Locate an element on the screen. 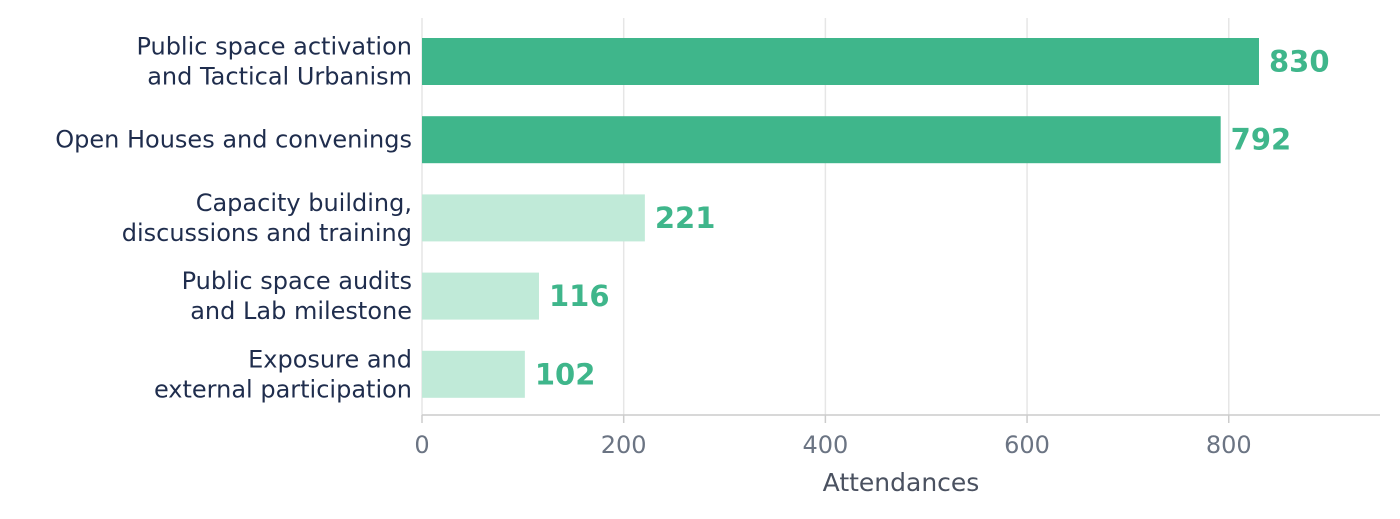 This screenshot has height=519, width=1400. category-label: Capacity building, is located at coordinates (304, 203).